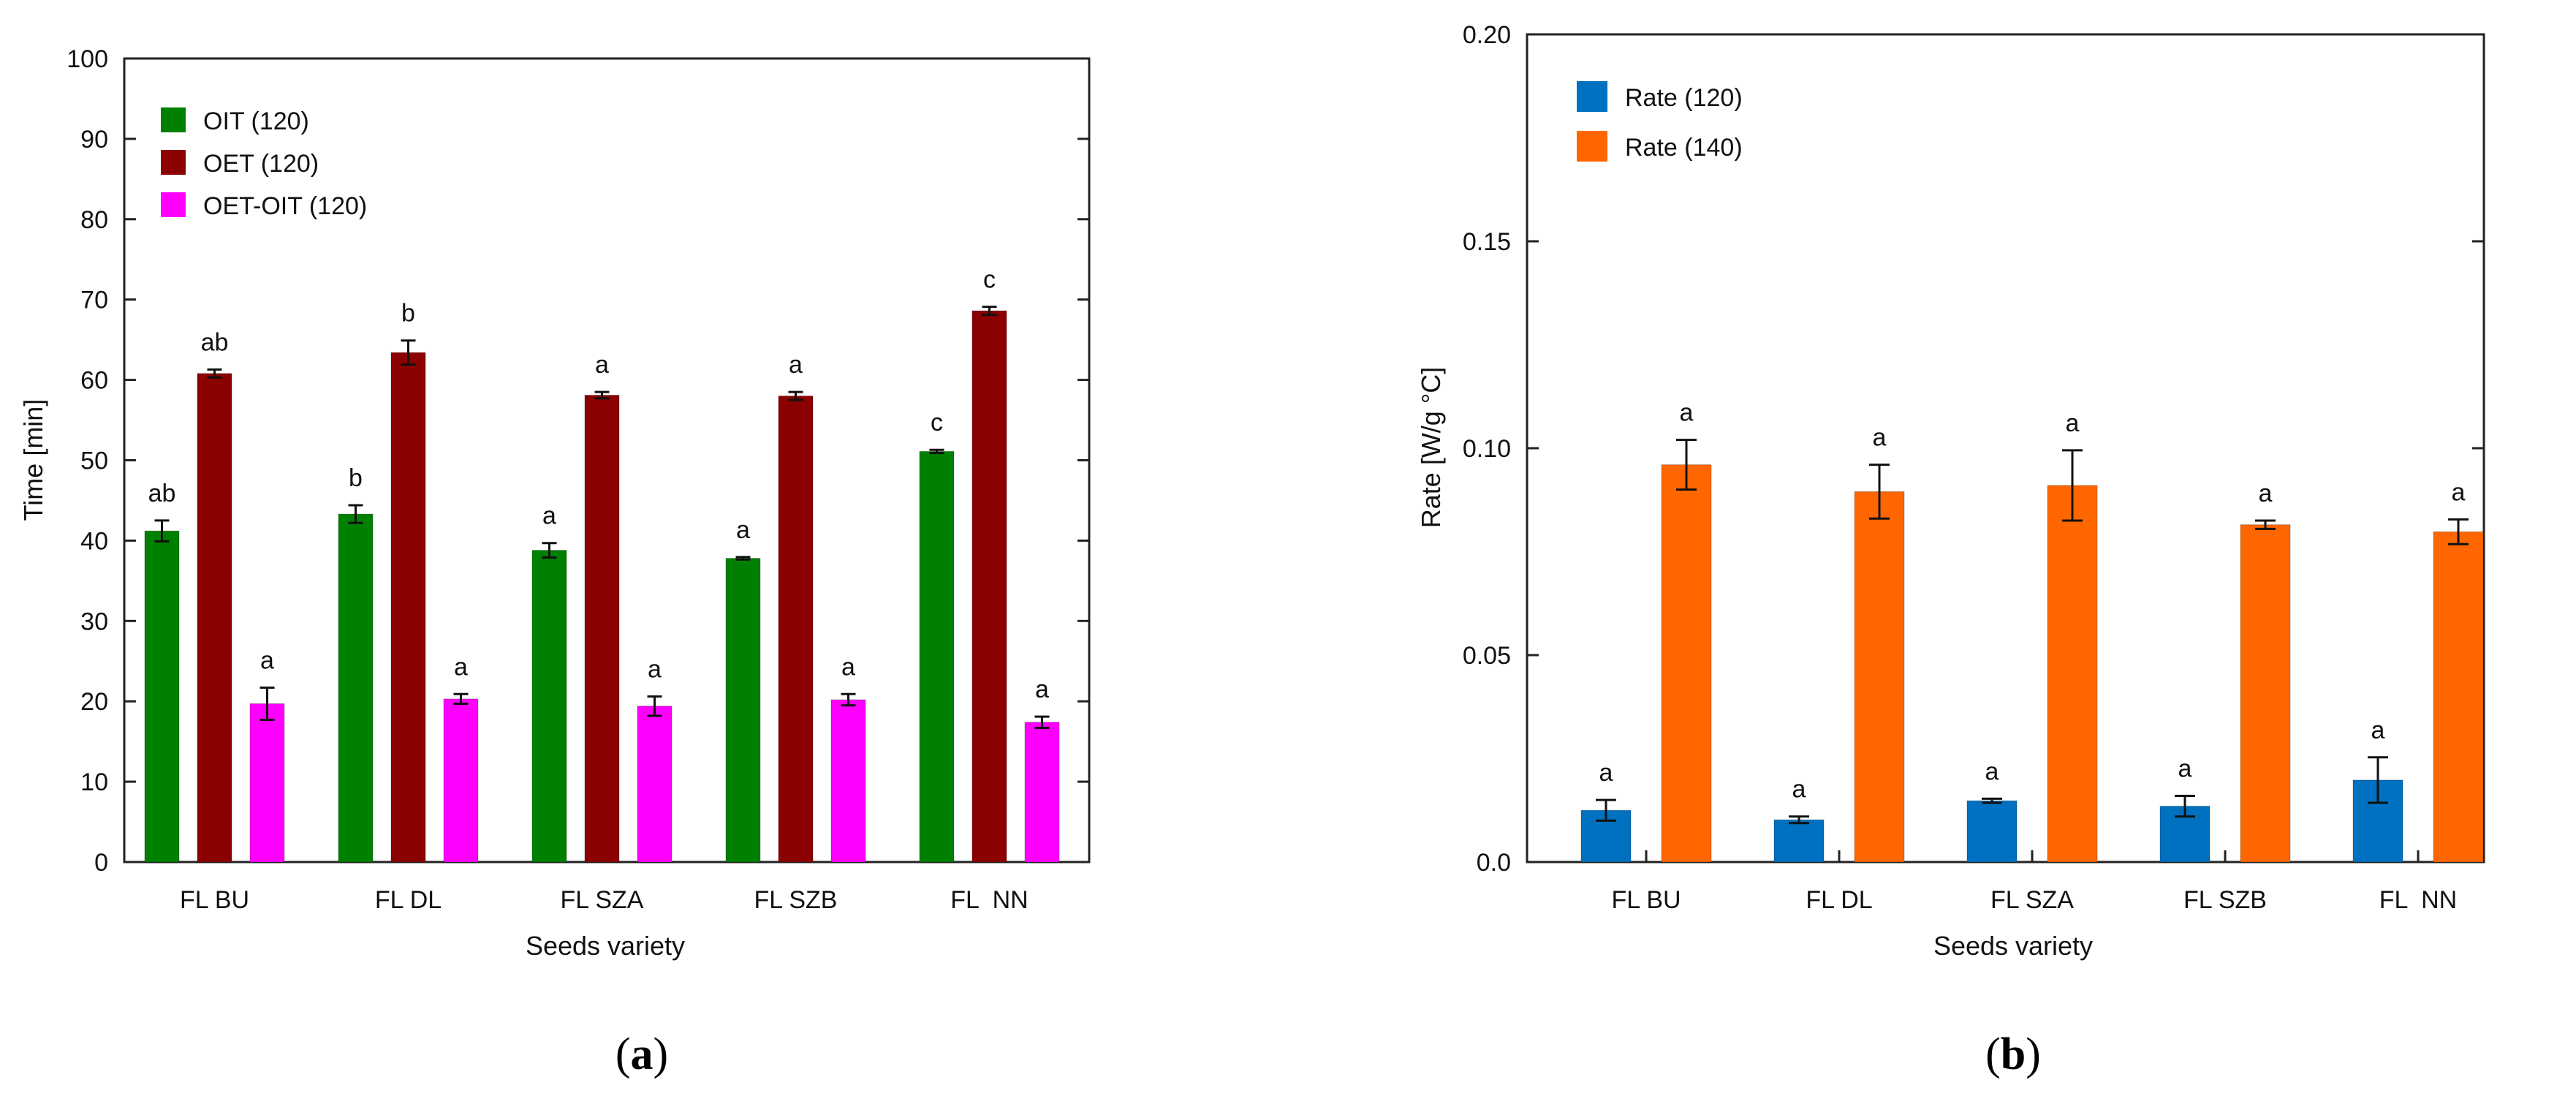 The height and width of the screenshot is (1096, 2576). Describe the element at coordinates (285, 206) in the screenshot. I see `chart-a-legend-label: OET-OIT (120)` at that location.